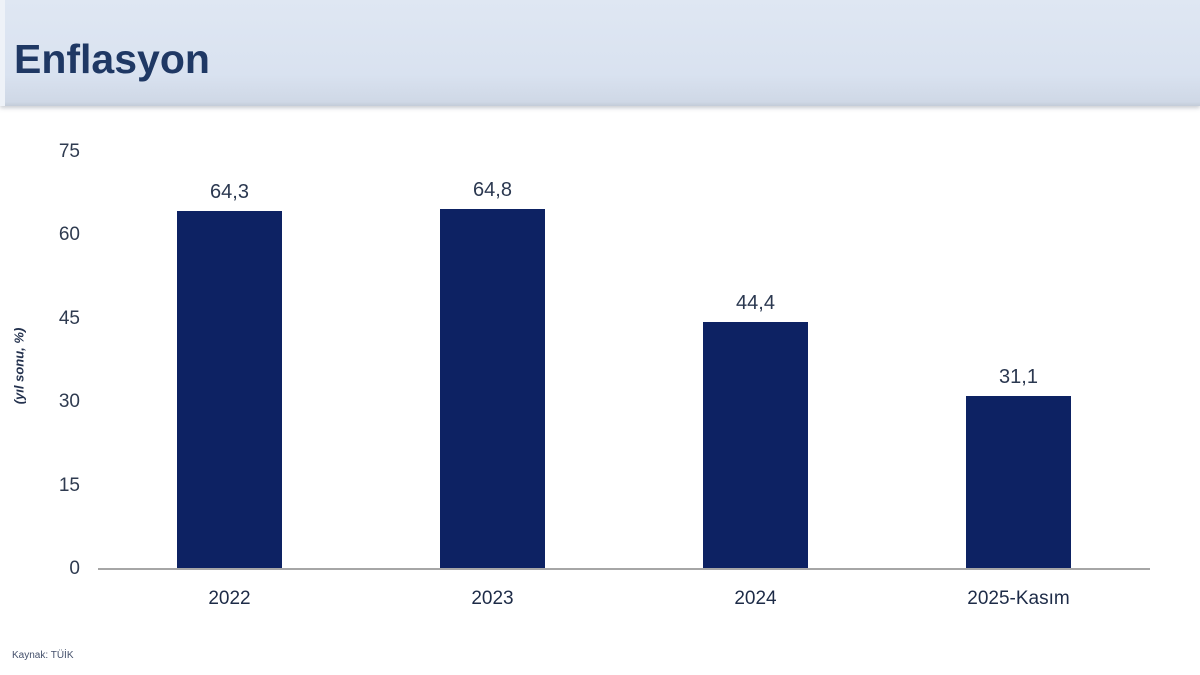 This screenshot has height=675, width=1200. What do you see at coordinates (1018, 598) in the screenshot?
I see `x-tick-2025-Kasım: 2025-Kasım` at bounding box center [1018, 598].